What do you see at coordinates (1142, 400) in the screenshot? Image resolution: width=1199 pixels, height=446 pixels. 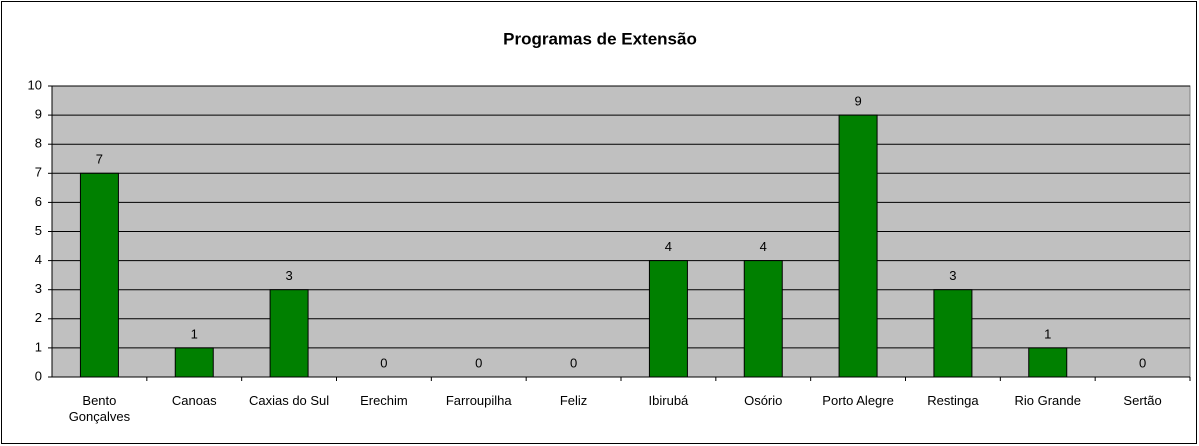 I see `x-tick-label: Sertão` at bounding box center [1142, 400].